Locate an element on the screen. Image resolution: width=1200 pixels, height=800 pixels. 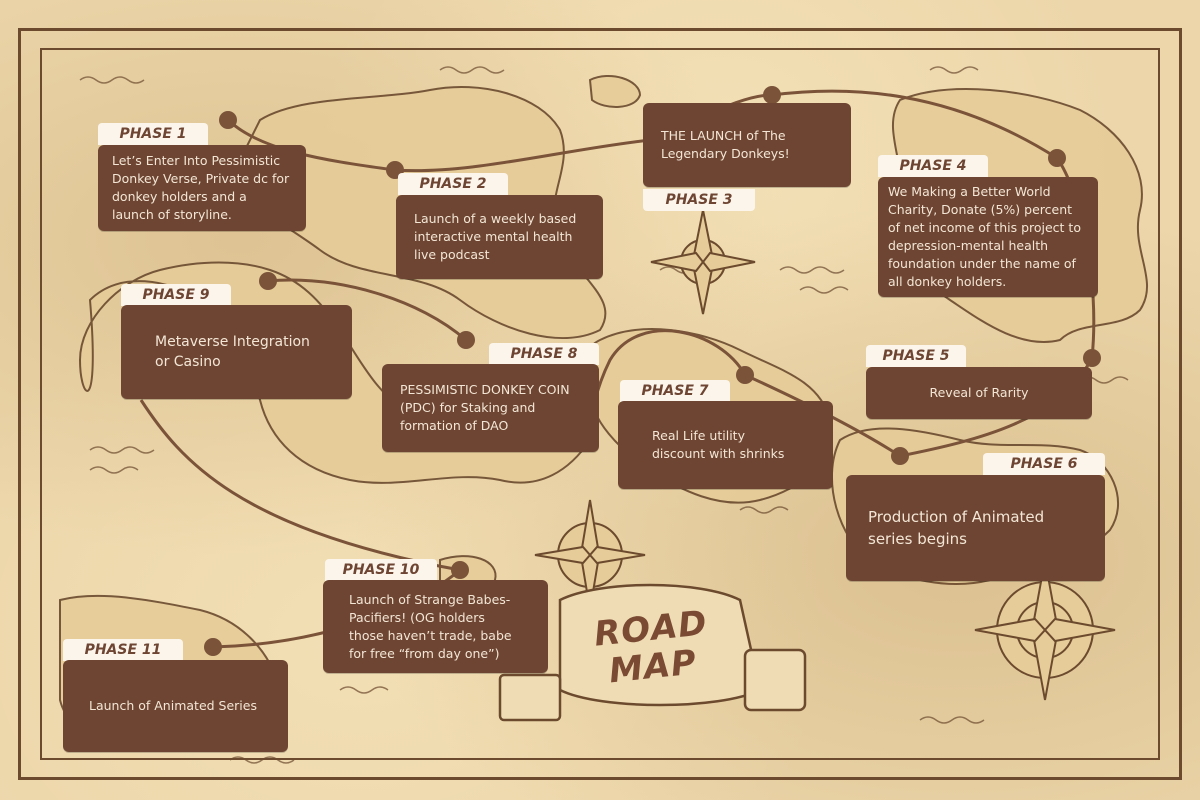
phase-11-card: Launch of Animated Series is located at coordinates (175, 706).